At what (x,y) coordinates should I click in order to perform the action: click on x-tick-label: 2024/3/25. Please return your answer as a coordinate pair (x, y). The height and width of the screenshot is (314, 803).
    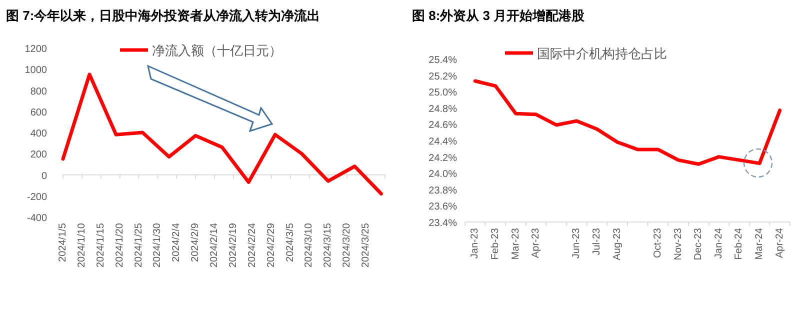
    Looking at the image, I should click on (366, 245).